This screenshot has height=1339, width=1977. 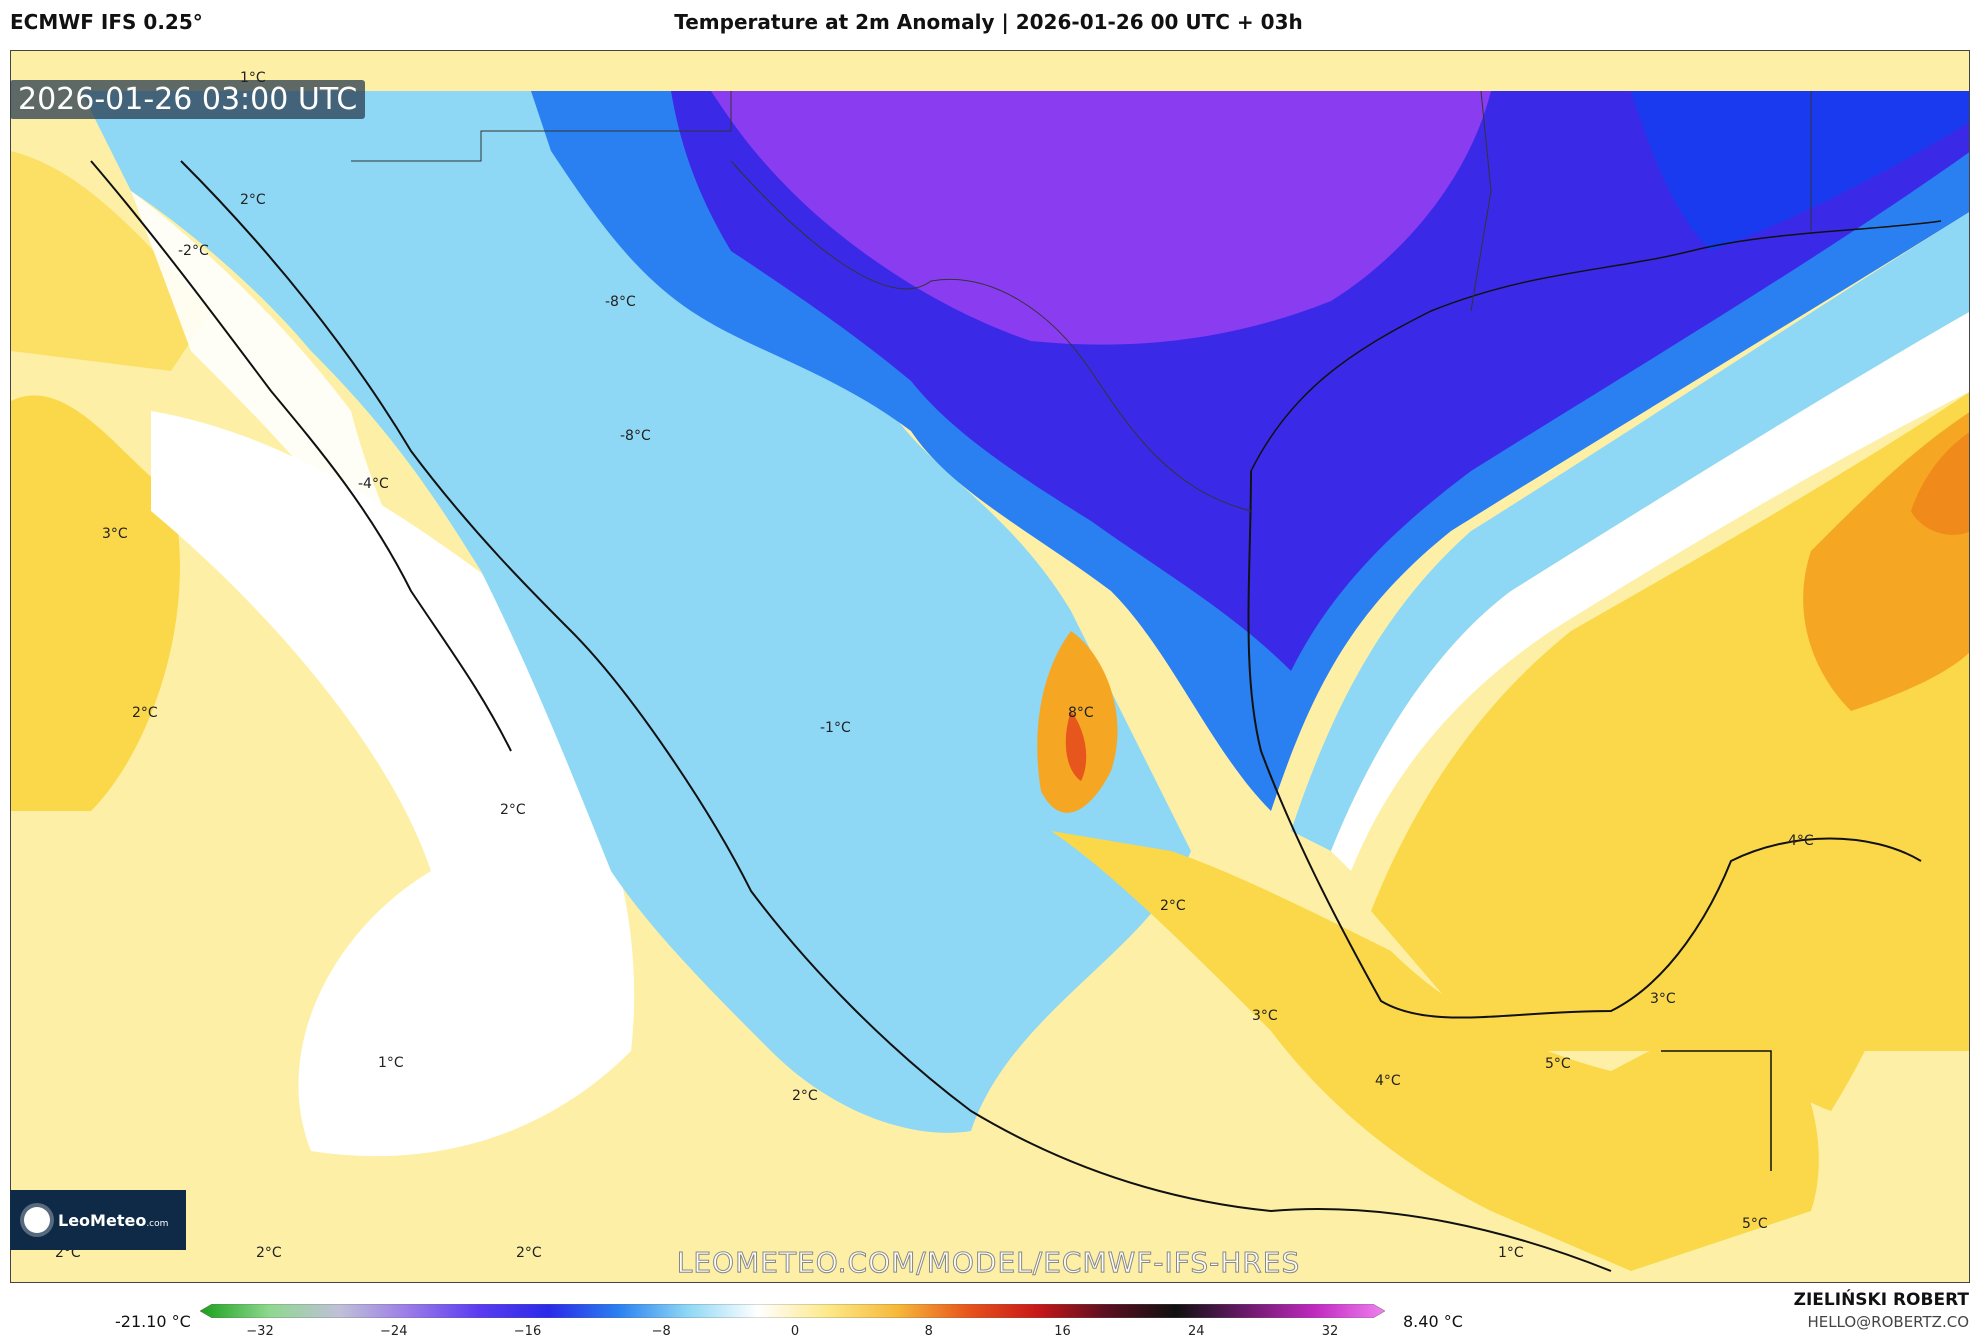 What do you see at coordinates (1888, 1322) in the screenshot?
I see `author-email: HELLO@ROBERTZ.CO` at bounding box center [1888, 1322].